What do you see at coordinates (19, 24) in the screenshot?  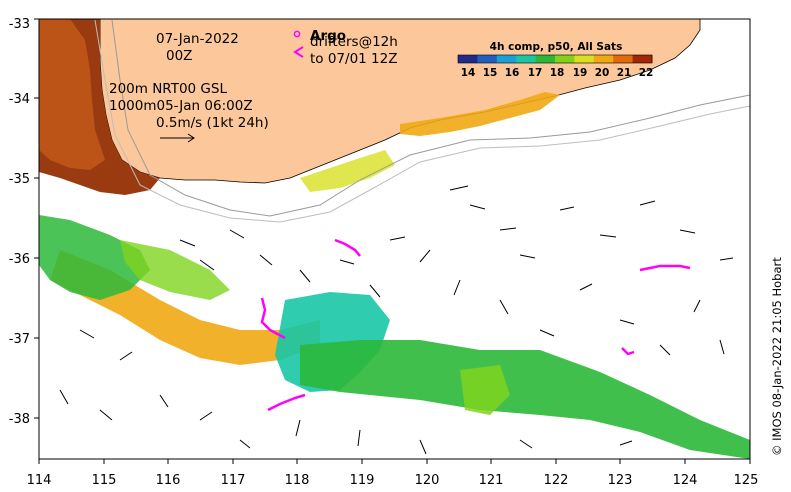 I see `y-tick: -33` at bounding box center [19, 24].